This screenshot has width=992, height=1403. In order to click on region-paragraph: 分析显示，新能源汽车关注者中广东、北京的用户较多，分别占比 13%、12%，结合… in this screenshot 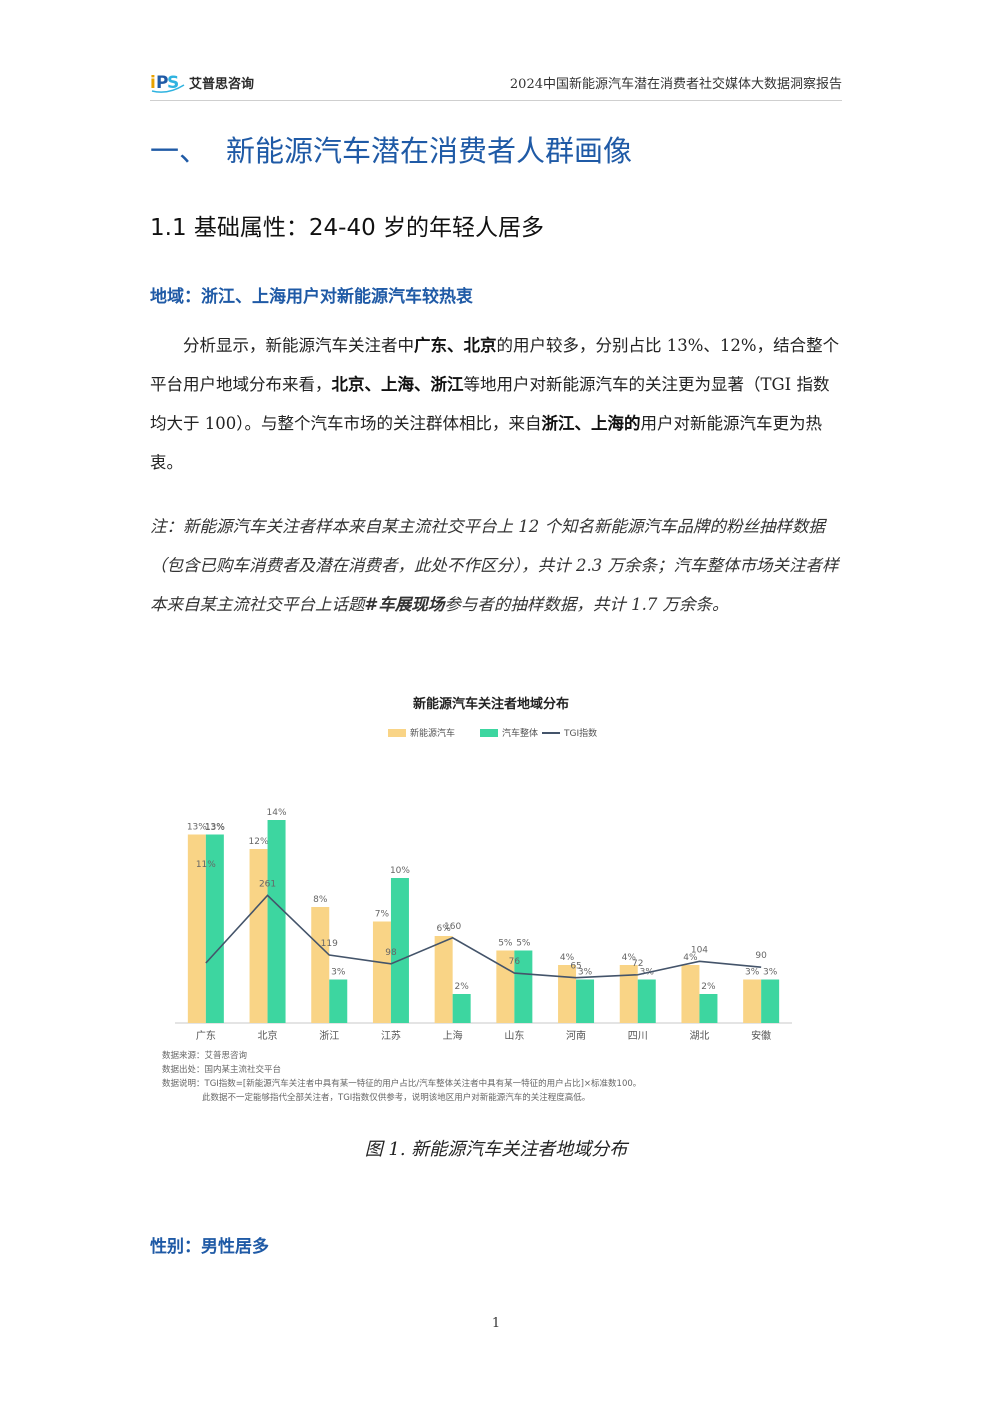, I will do `click(496, 404)`.